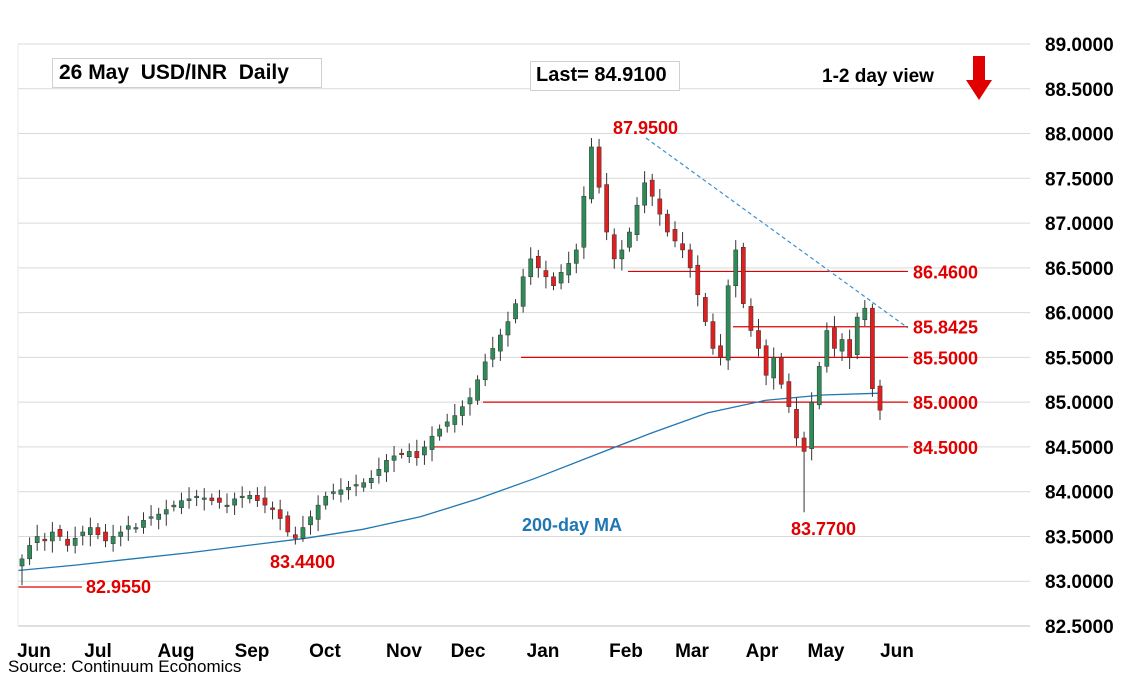 The image size is (1134, 680). What do you see at coordinates (1079, 135) in the screenshot?
I see `y-tick-label: 88.0000` at bounding box center [1079, 135].